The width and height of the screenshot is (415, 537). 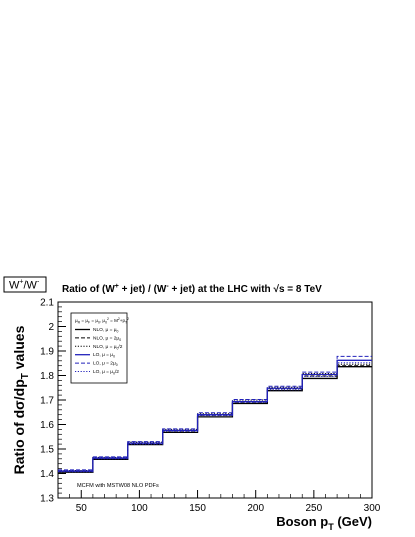 I want to click on x-tick-label: 150, so click(x=197, y=508).